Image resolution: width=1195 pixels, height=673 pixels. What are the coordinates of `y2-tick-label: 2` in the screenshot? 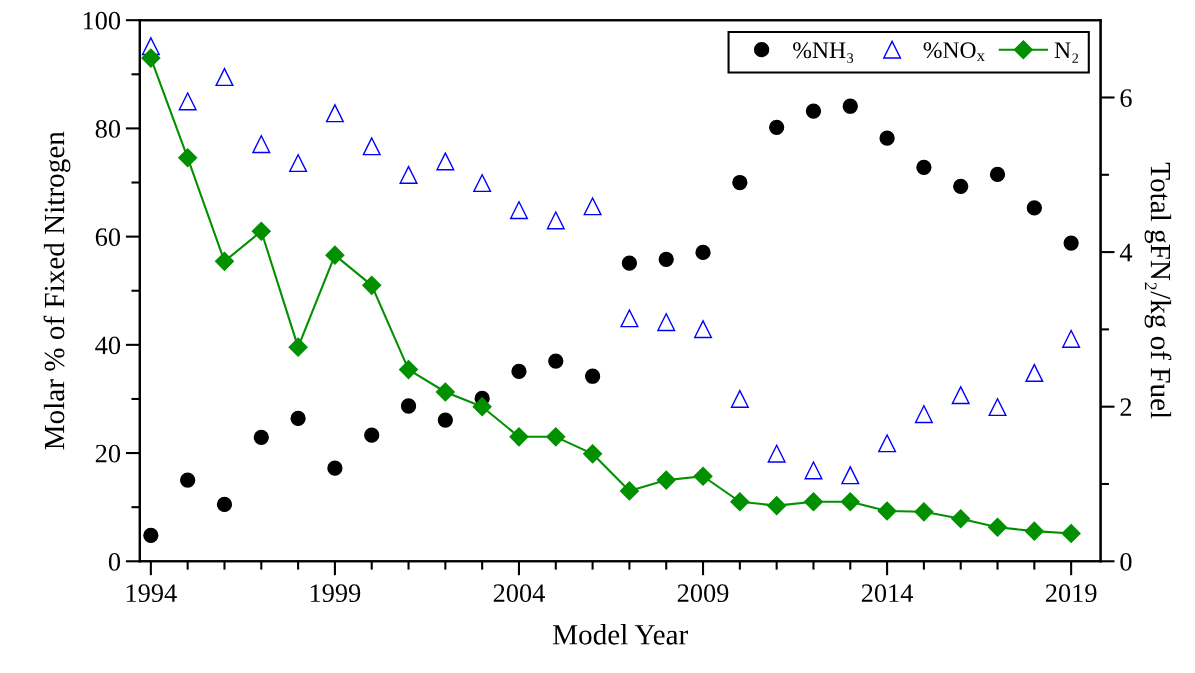 It's located at (1126, 407).